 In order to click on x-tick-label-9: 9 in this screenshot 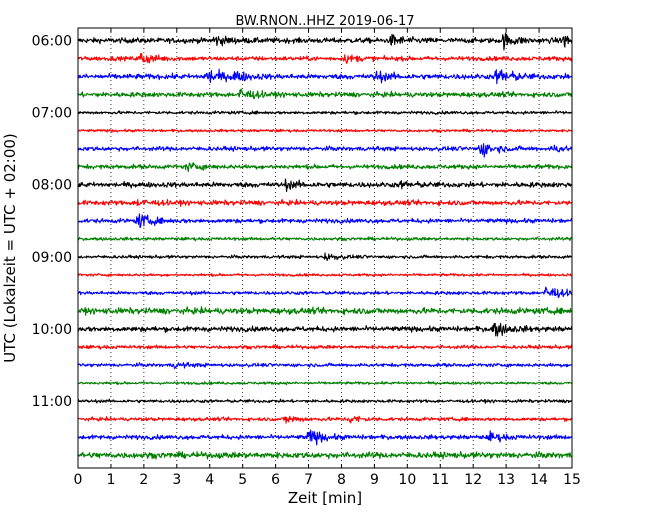, I will do `click(374, 480)`.